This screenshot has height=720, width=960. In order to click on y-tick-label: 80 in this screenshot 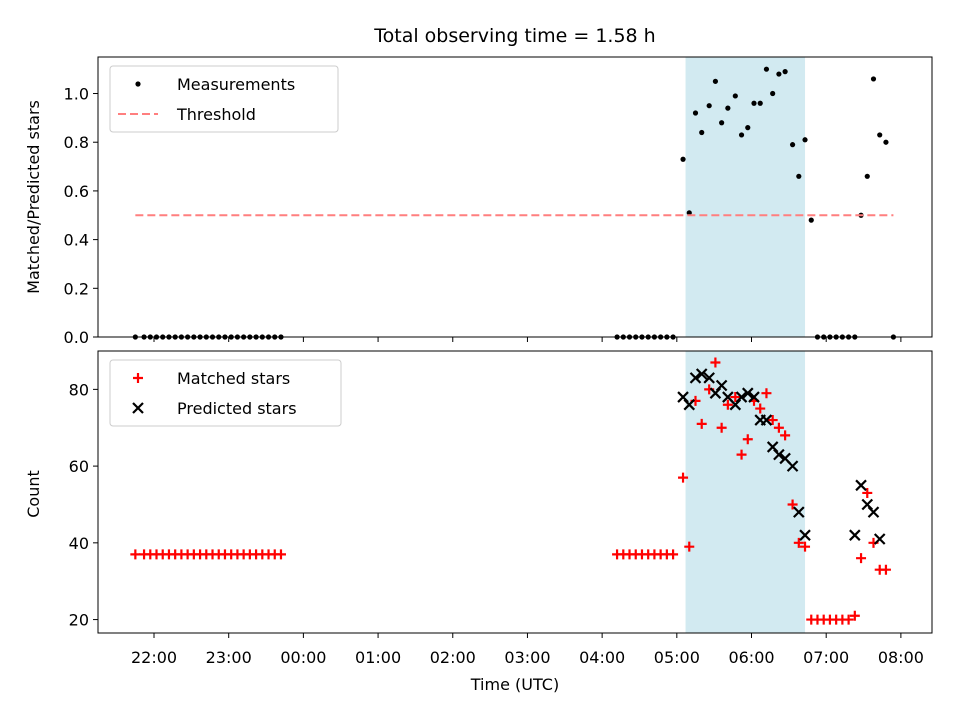, I will do `click(79, 389)`.